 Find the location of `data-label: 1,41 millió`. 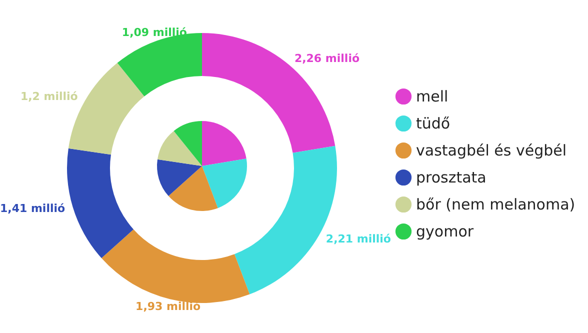

data-label: 1,41 millió is located at coordinates (33, 209).